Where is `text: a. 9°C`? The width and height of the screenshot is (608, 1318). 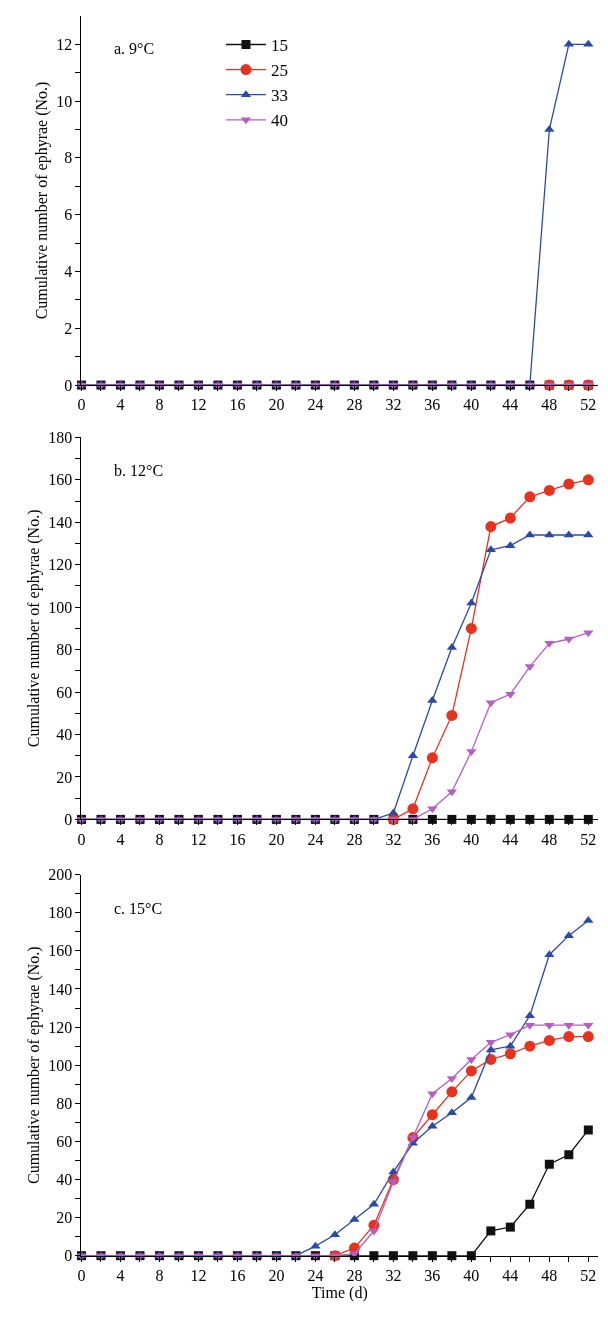 text: a. 9°C is located at coordinates (134, 48).